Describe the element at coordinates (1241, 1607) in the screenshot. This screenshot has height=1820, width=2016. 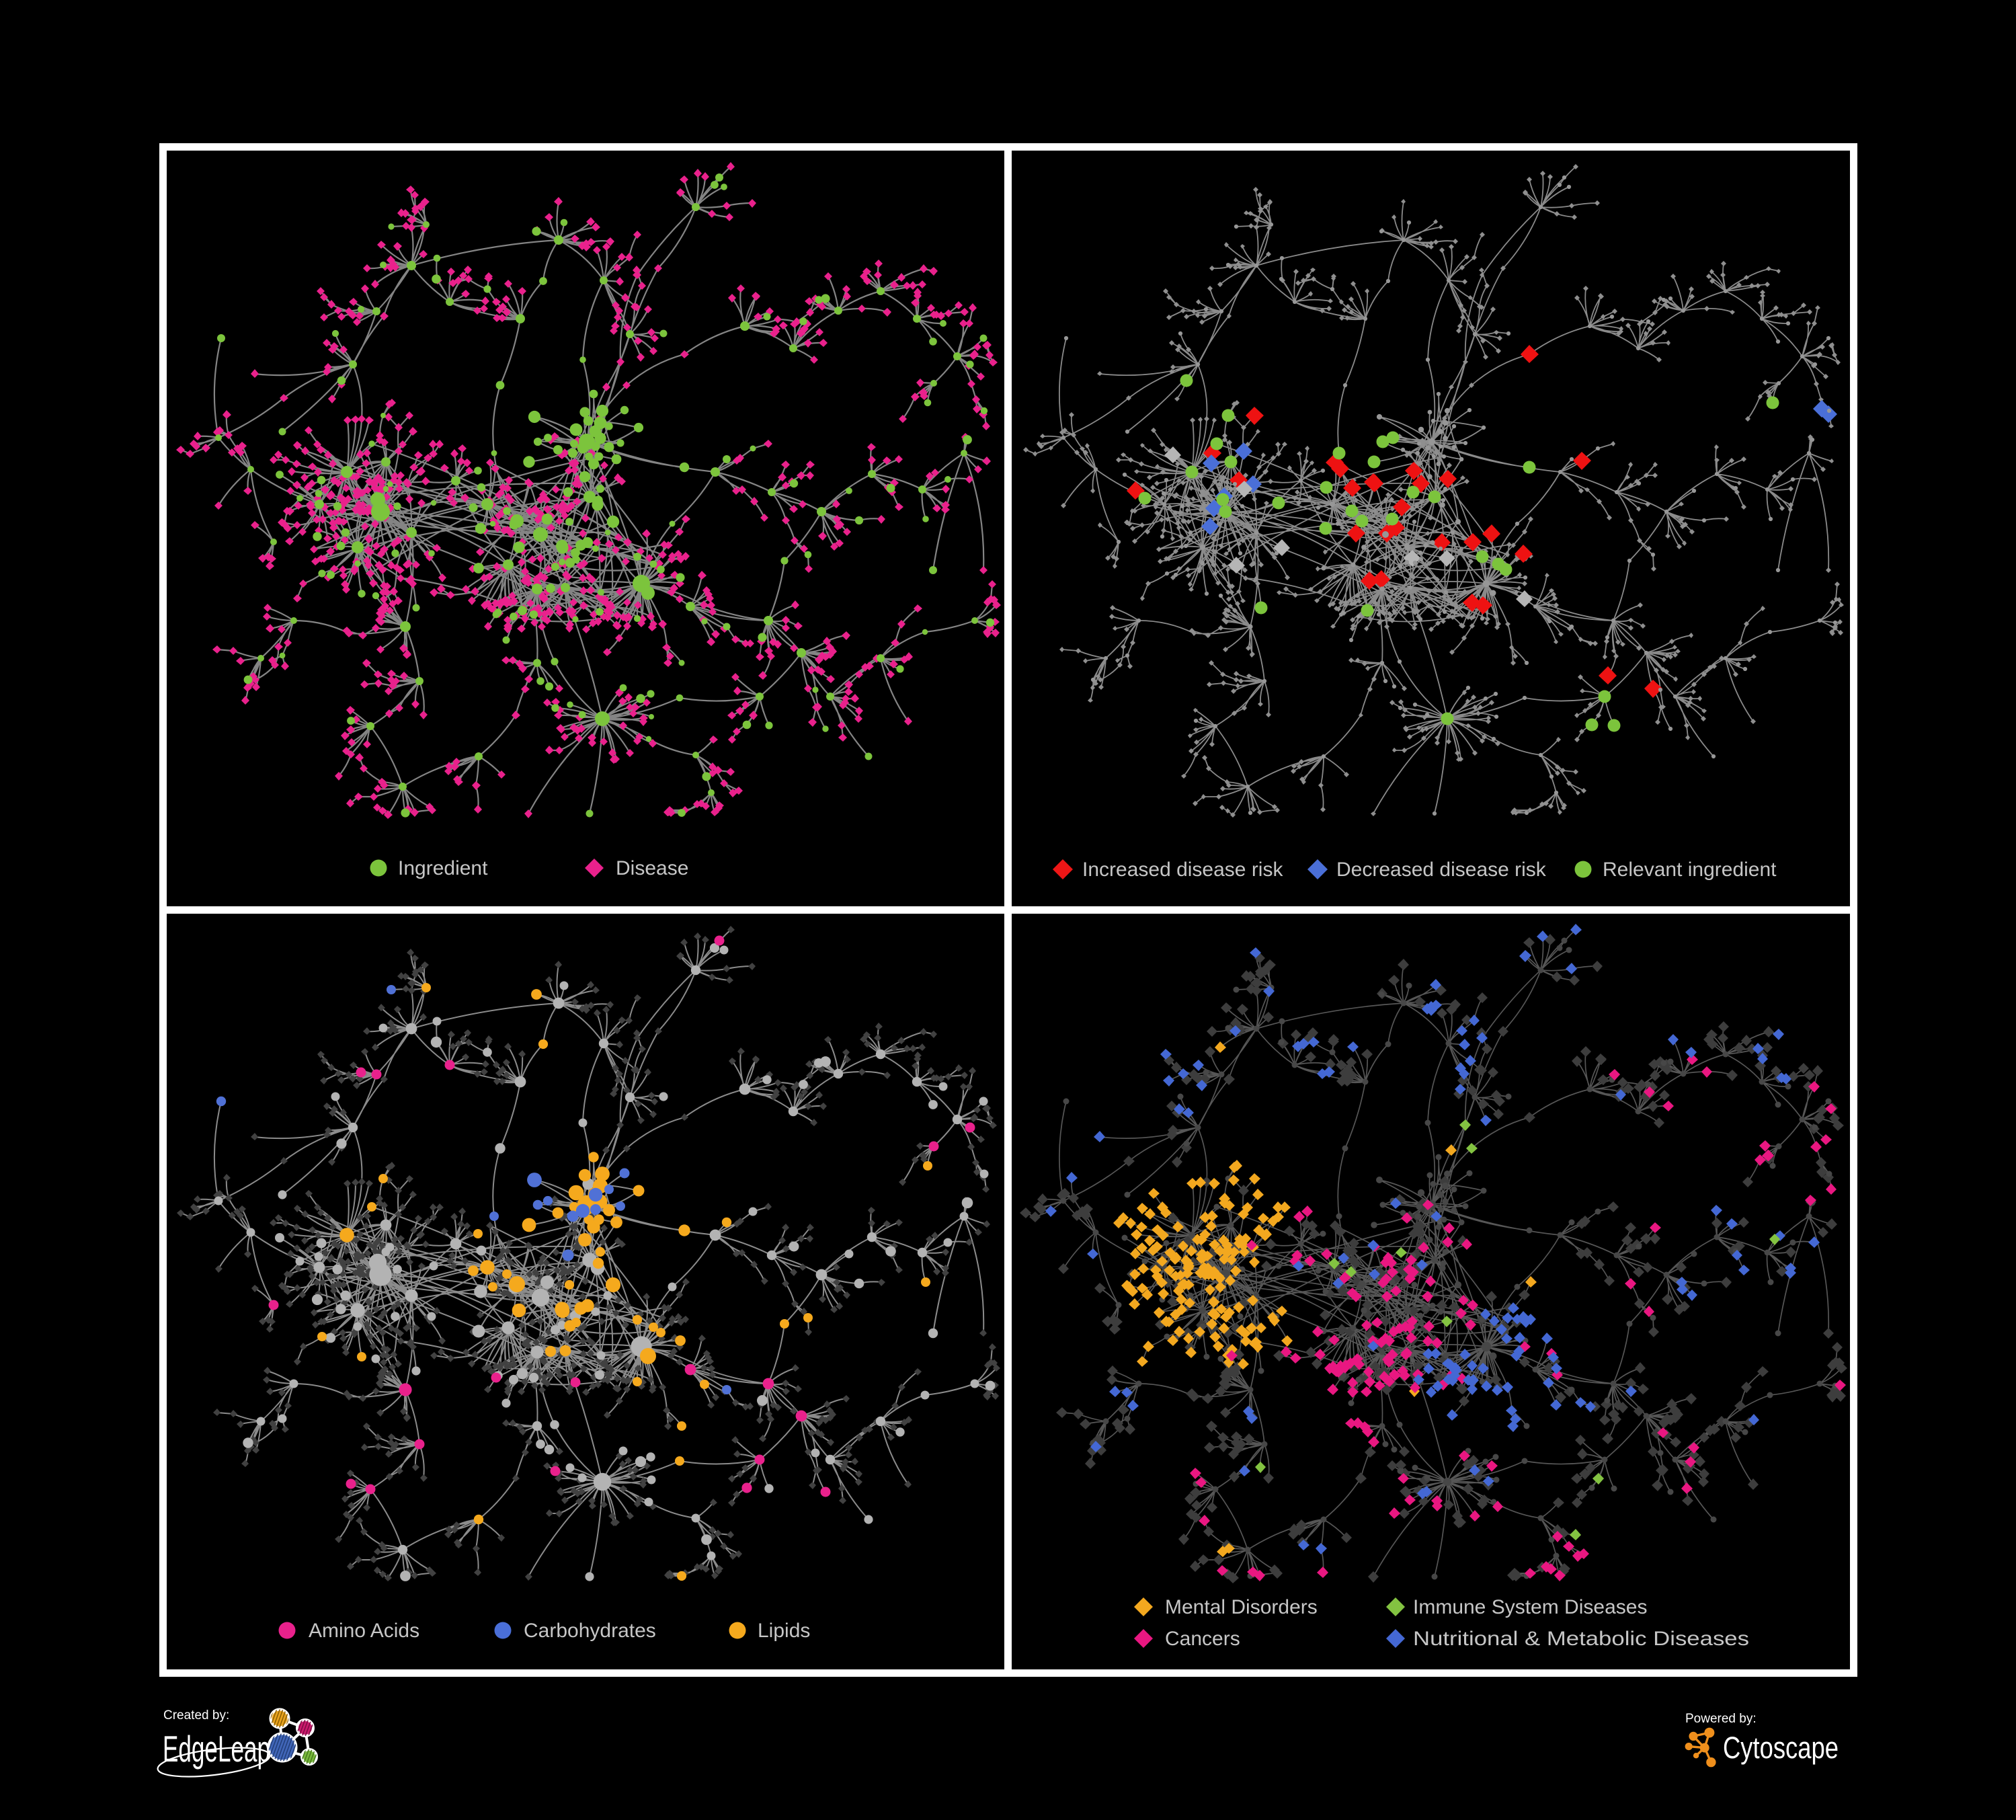
I see `svg-text: Mental Disorders` at that location.